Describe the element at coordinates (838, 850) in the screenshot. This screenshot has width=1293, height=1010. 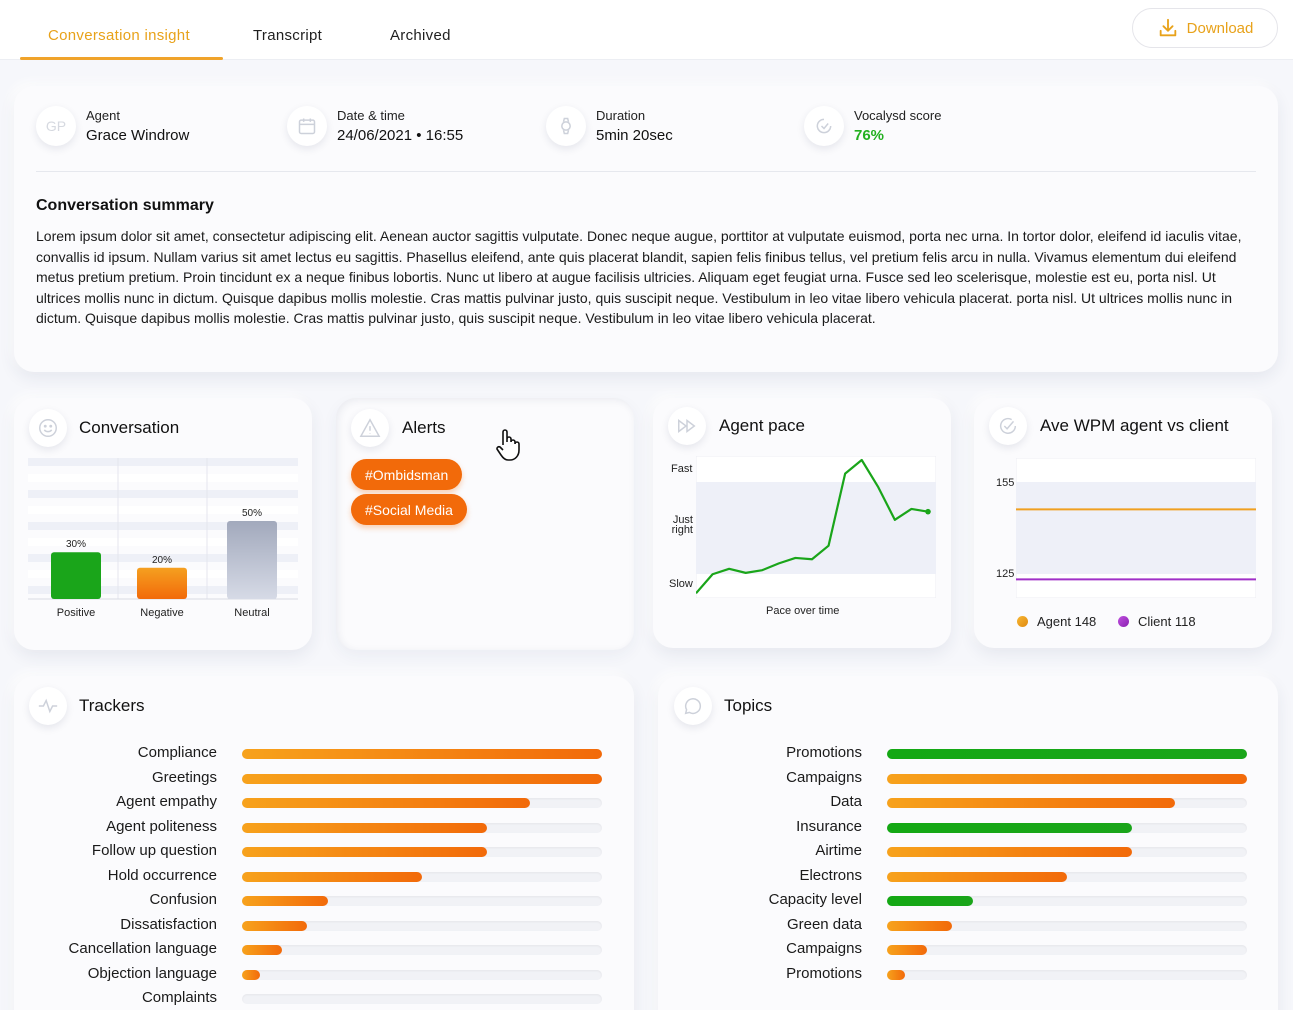
I see `topic-label: Airtime` at that location.